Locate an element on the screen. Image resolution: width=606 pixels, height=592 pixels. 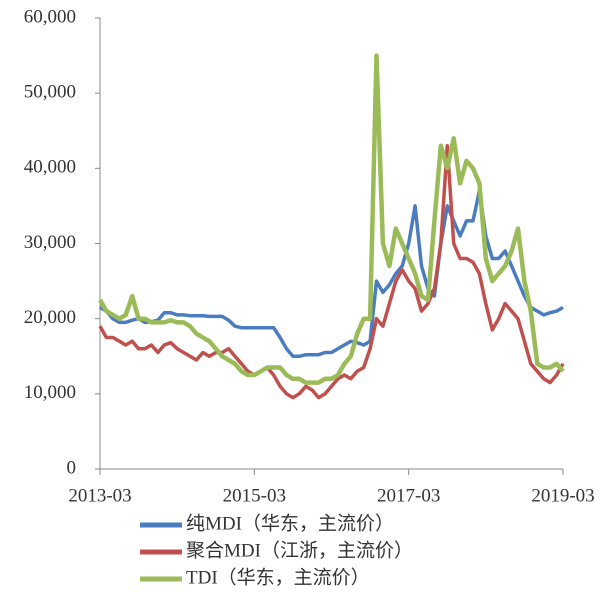
x-tick-label: 2019-03 is located at coordinates (562, 495).